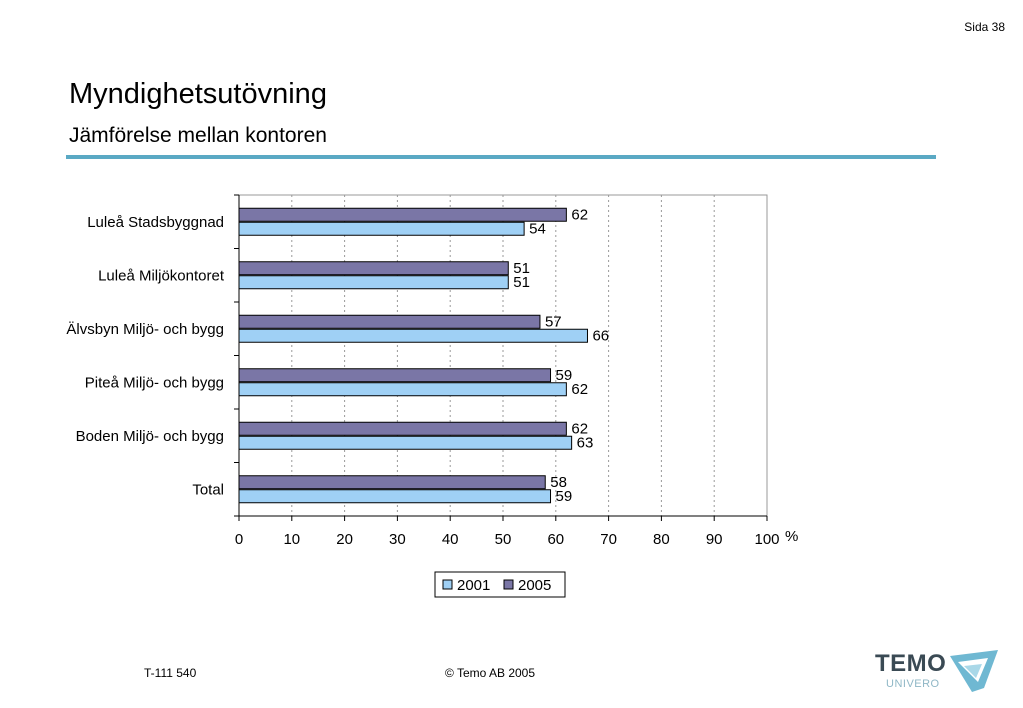  I want to click on data-label-2005: 57, so click(553, 321).